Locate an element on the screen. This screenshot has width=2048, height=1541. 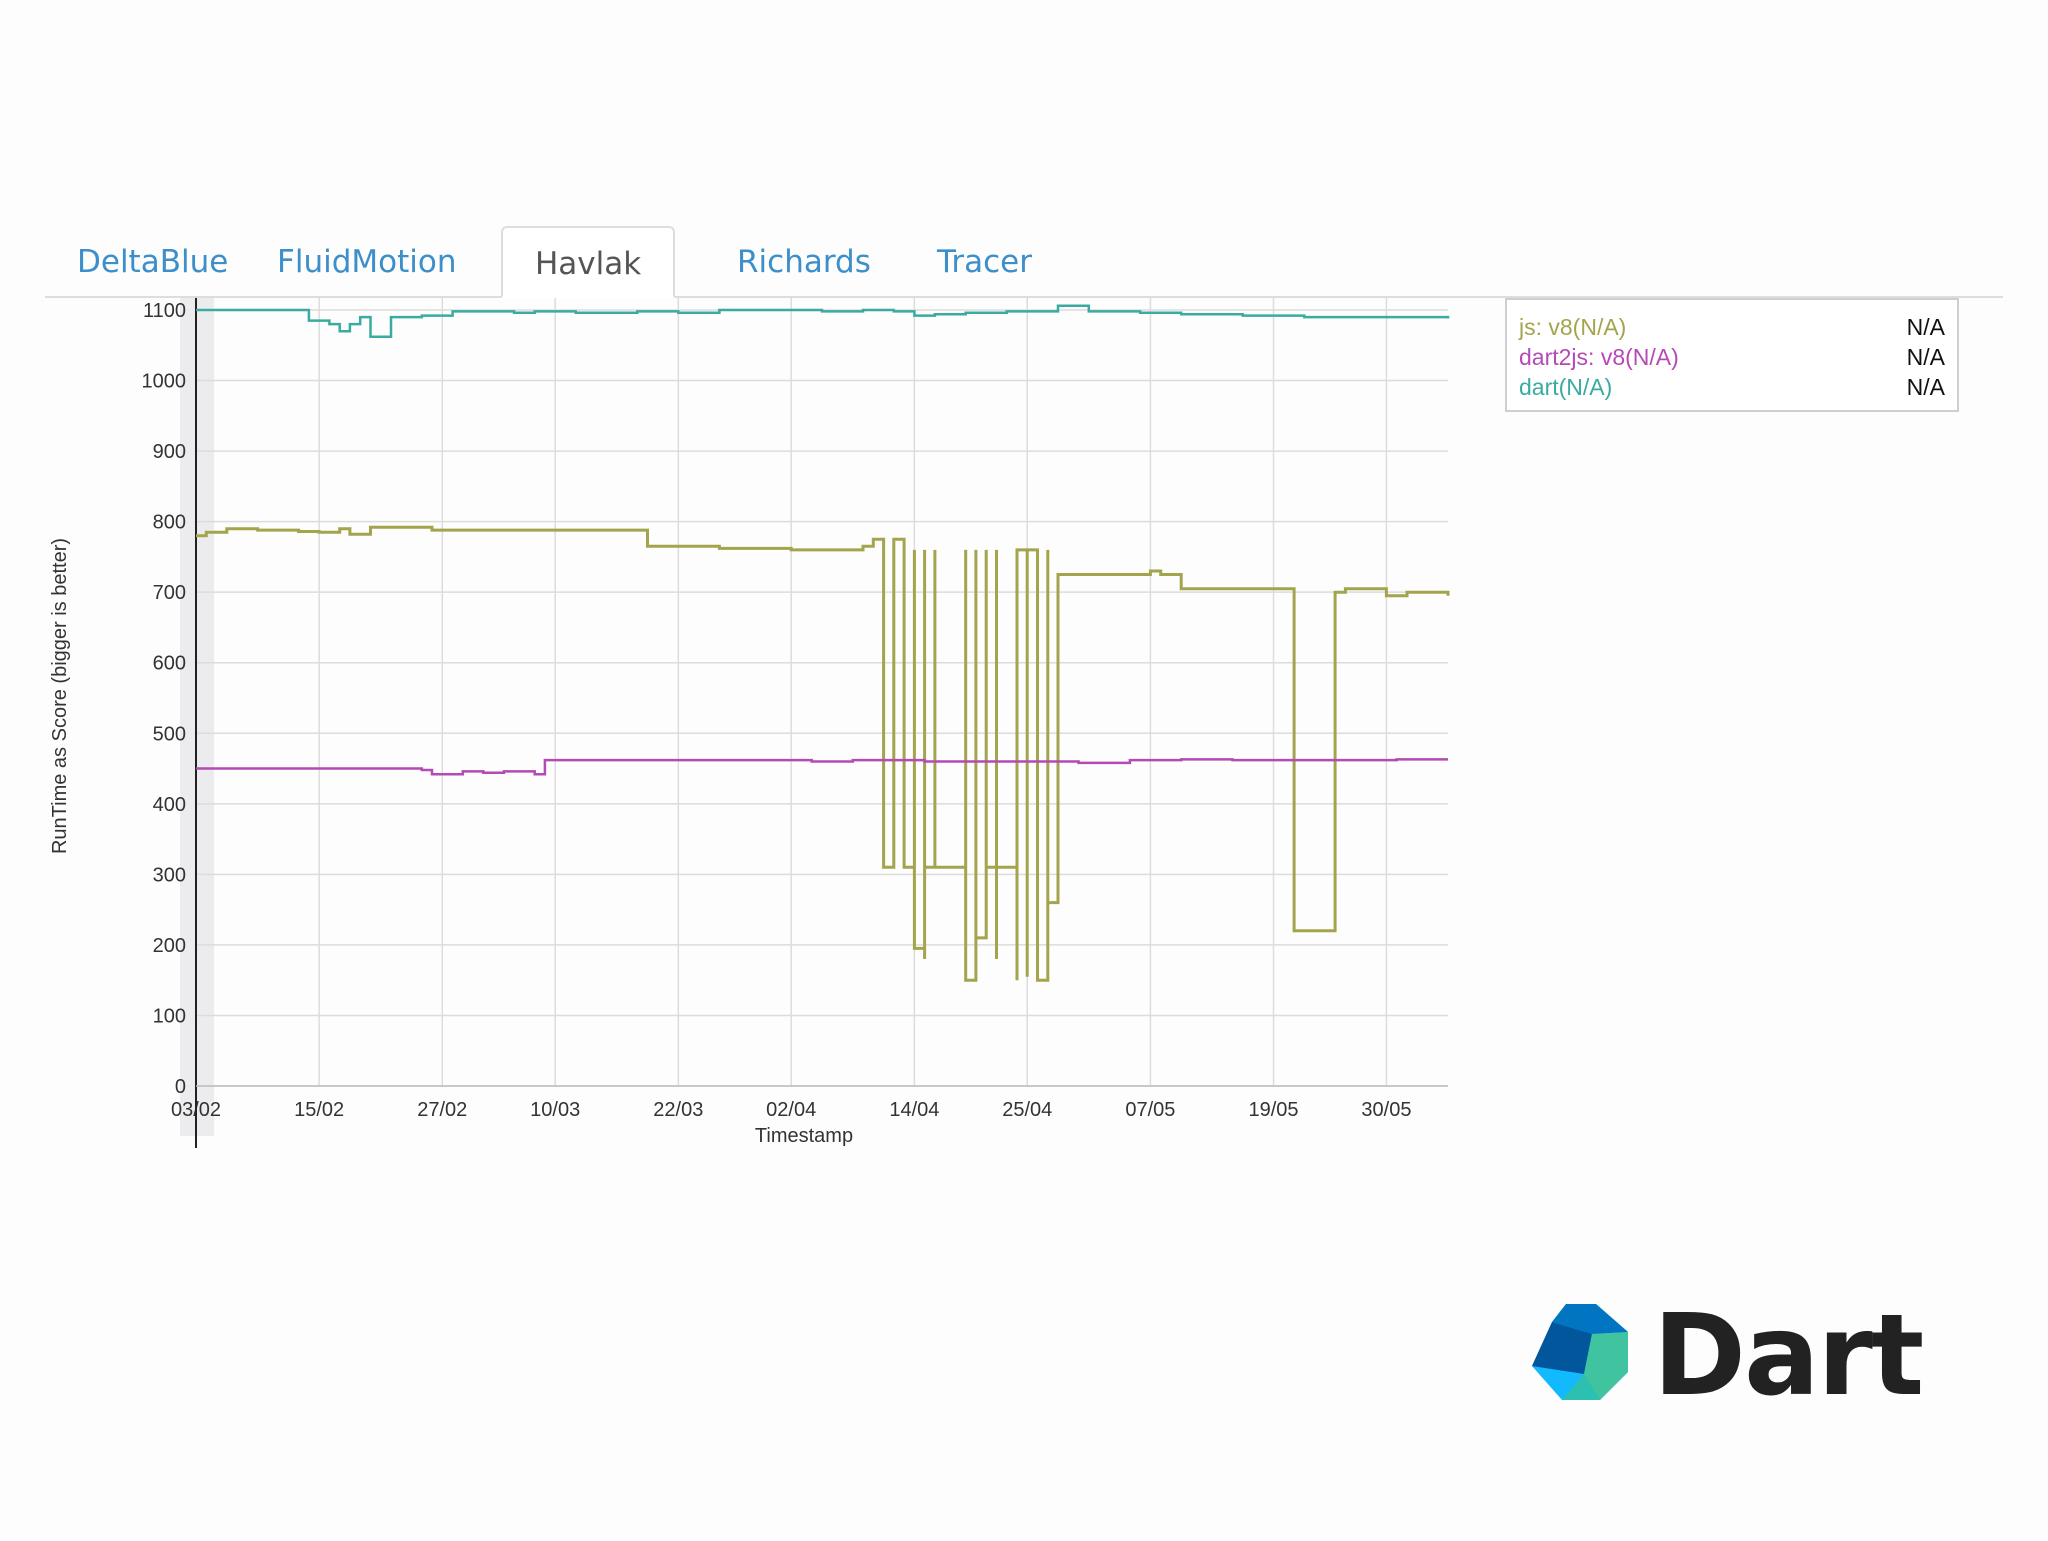
dart-logo: Dart is located at coordinates (1726, 1356).